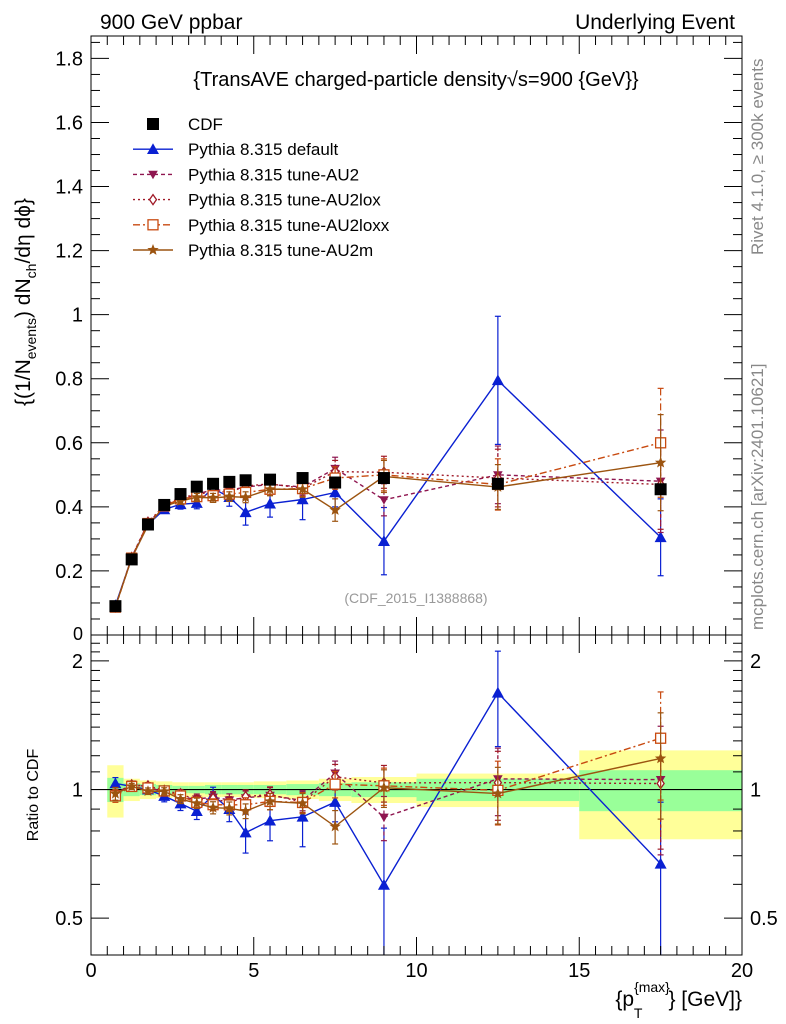  What do you see at coordinates (416, 795) in the screenshot?
I see `ratio-panel-bands` at bounding box center [416, 795].